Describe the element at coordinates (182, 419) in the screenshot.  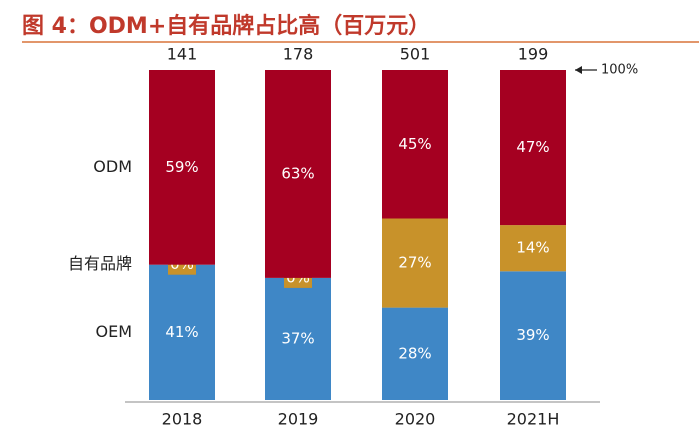
I see `x-tick-label: 2018` at that location.